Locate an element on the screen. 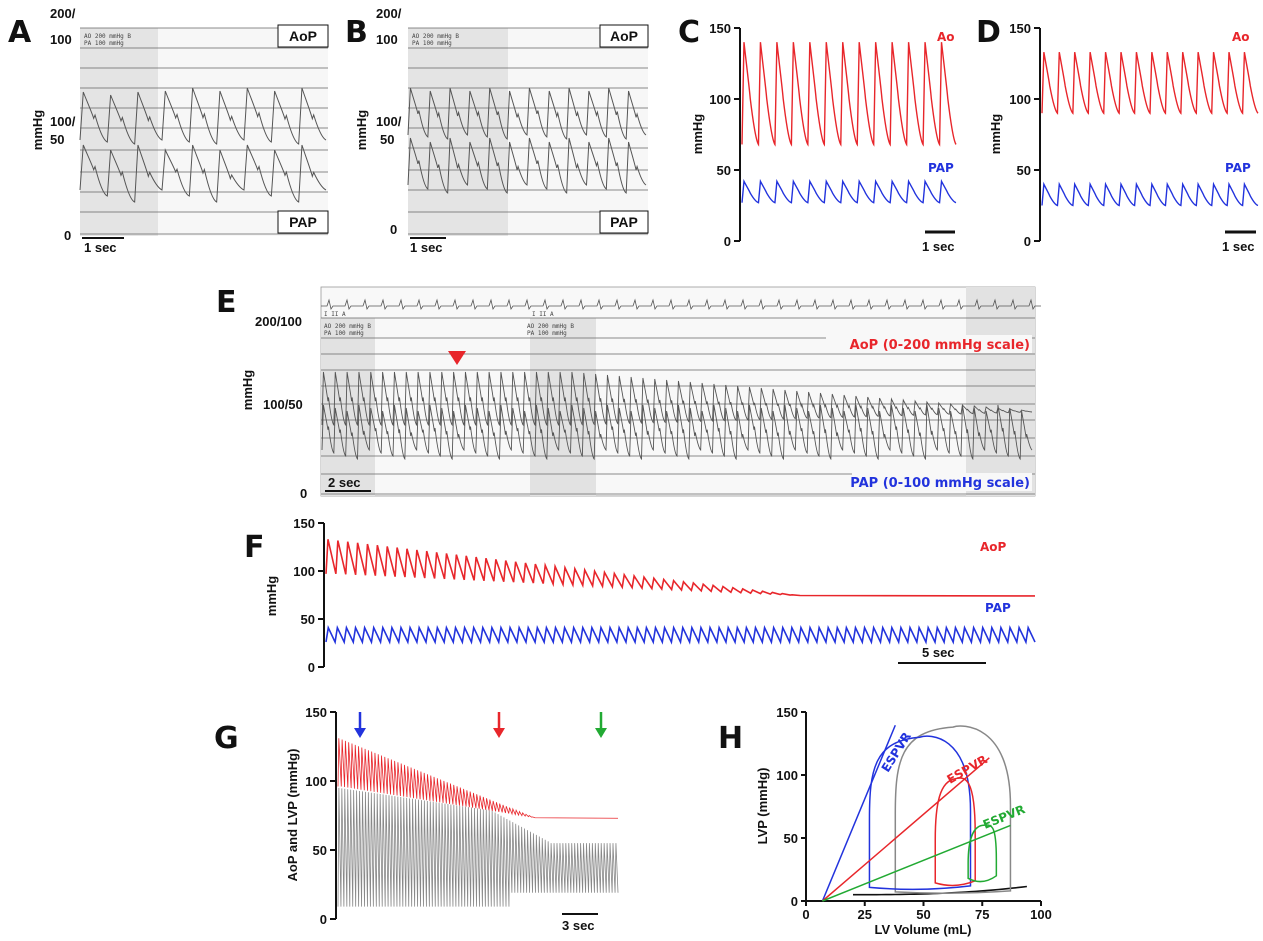 Image resolution: width=1263 pixels, height=941 pixels. yticks-g: 150 100 50 0 is located at coordinates (320, 816).